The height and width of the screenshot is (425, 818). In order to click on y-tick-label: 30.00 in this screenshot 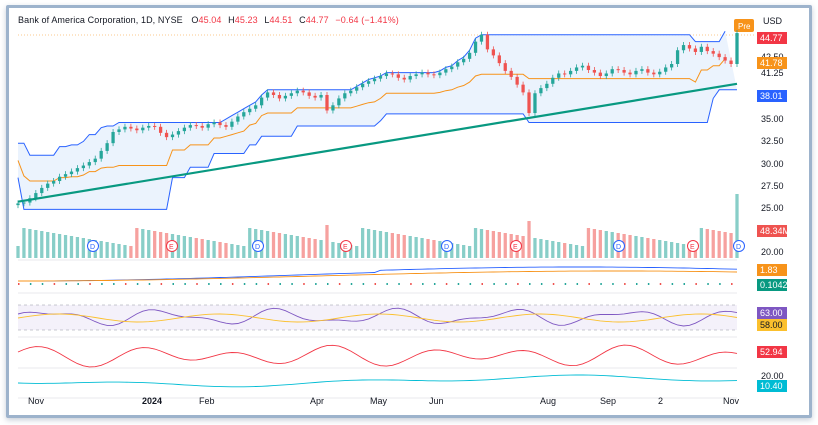, I will do `click(772, 164)`.